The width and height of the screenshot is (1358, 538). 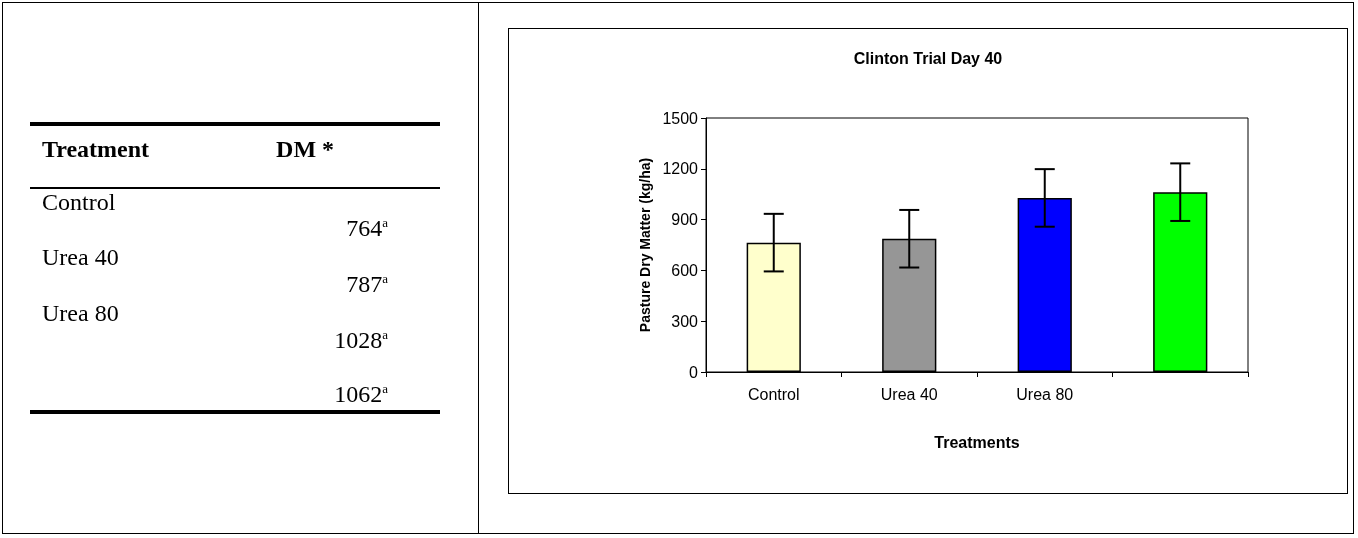 I want to click on text: 1028$^{a}$, so click(x=361, y=340).